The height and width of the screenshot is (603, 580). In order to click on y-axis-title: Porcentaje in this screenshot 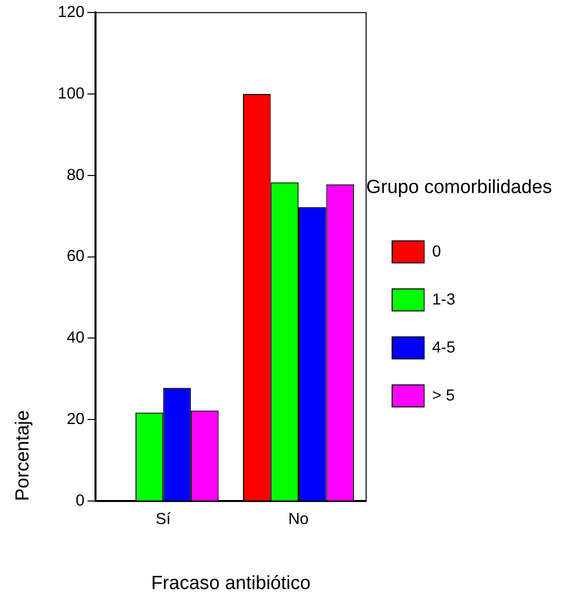, I will do `click(23, 455)`.